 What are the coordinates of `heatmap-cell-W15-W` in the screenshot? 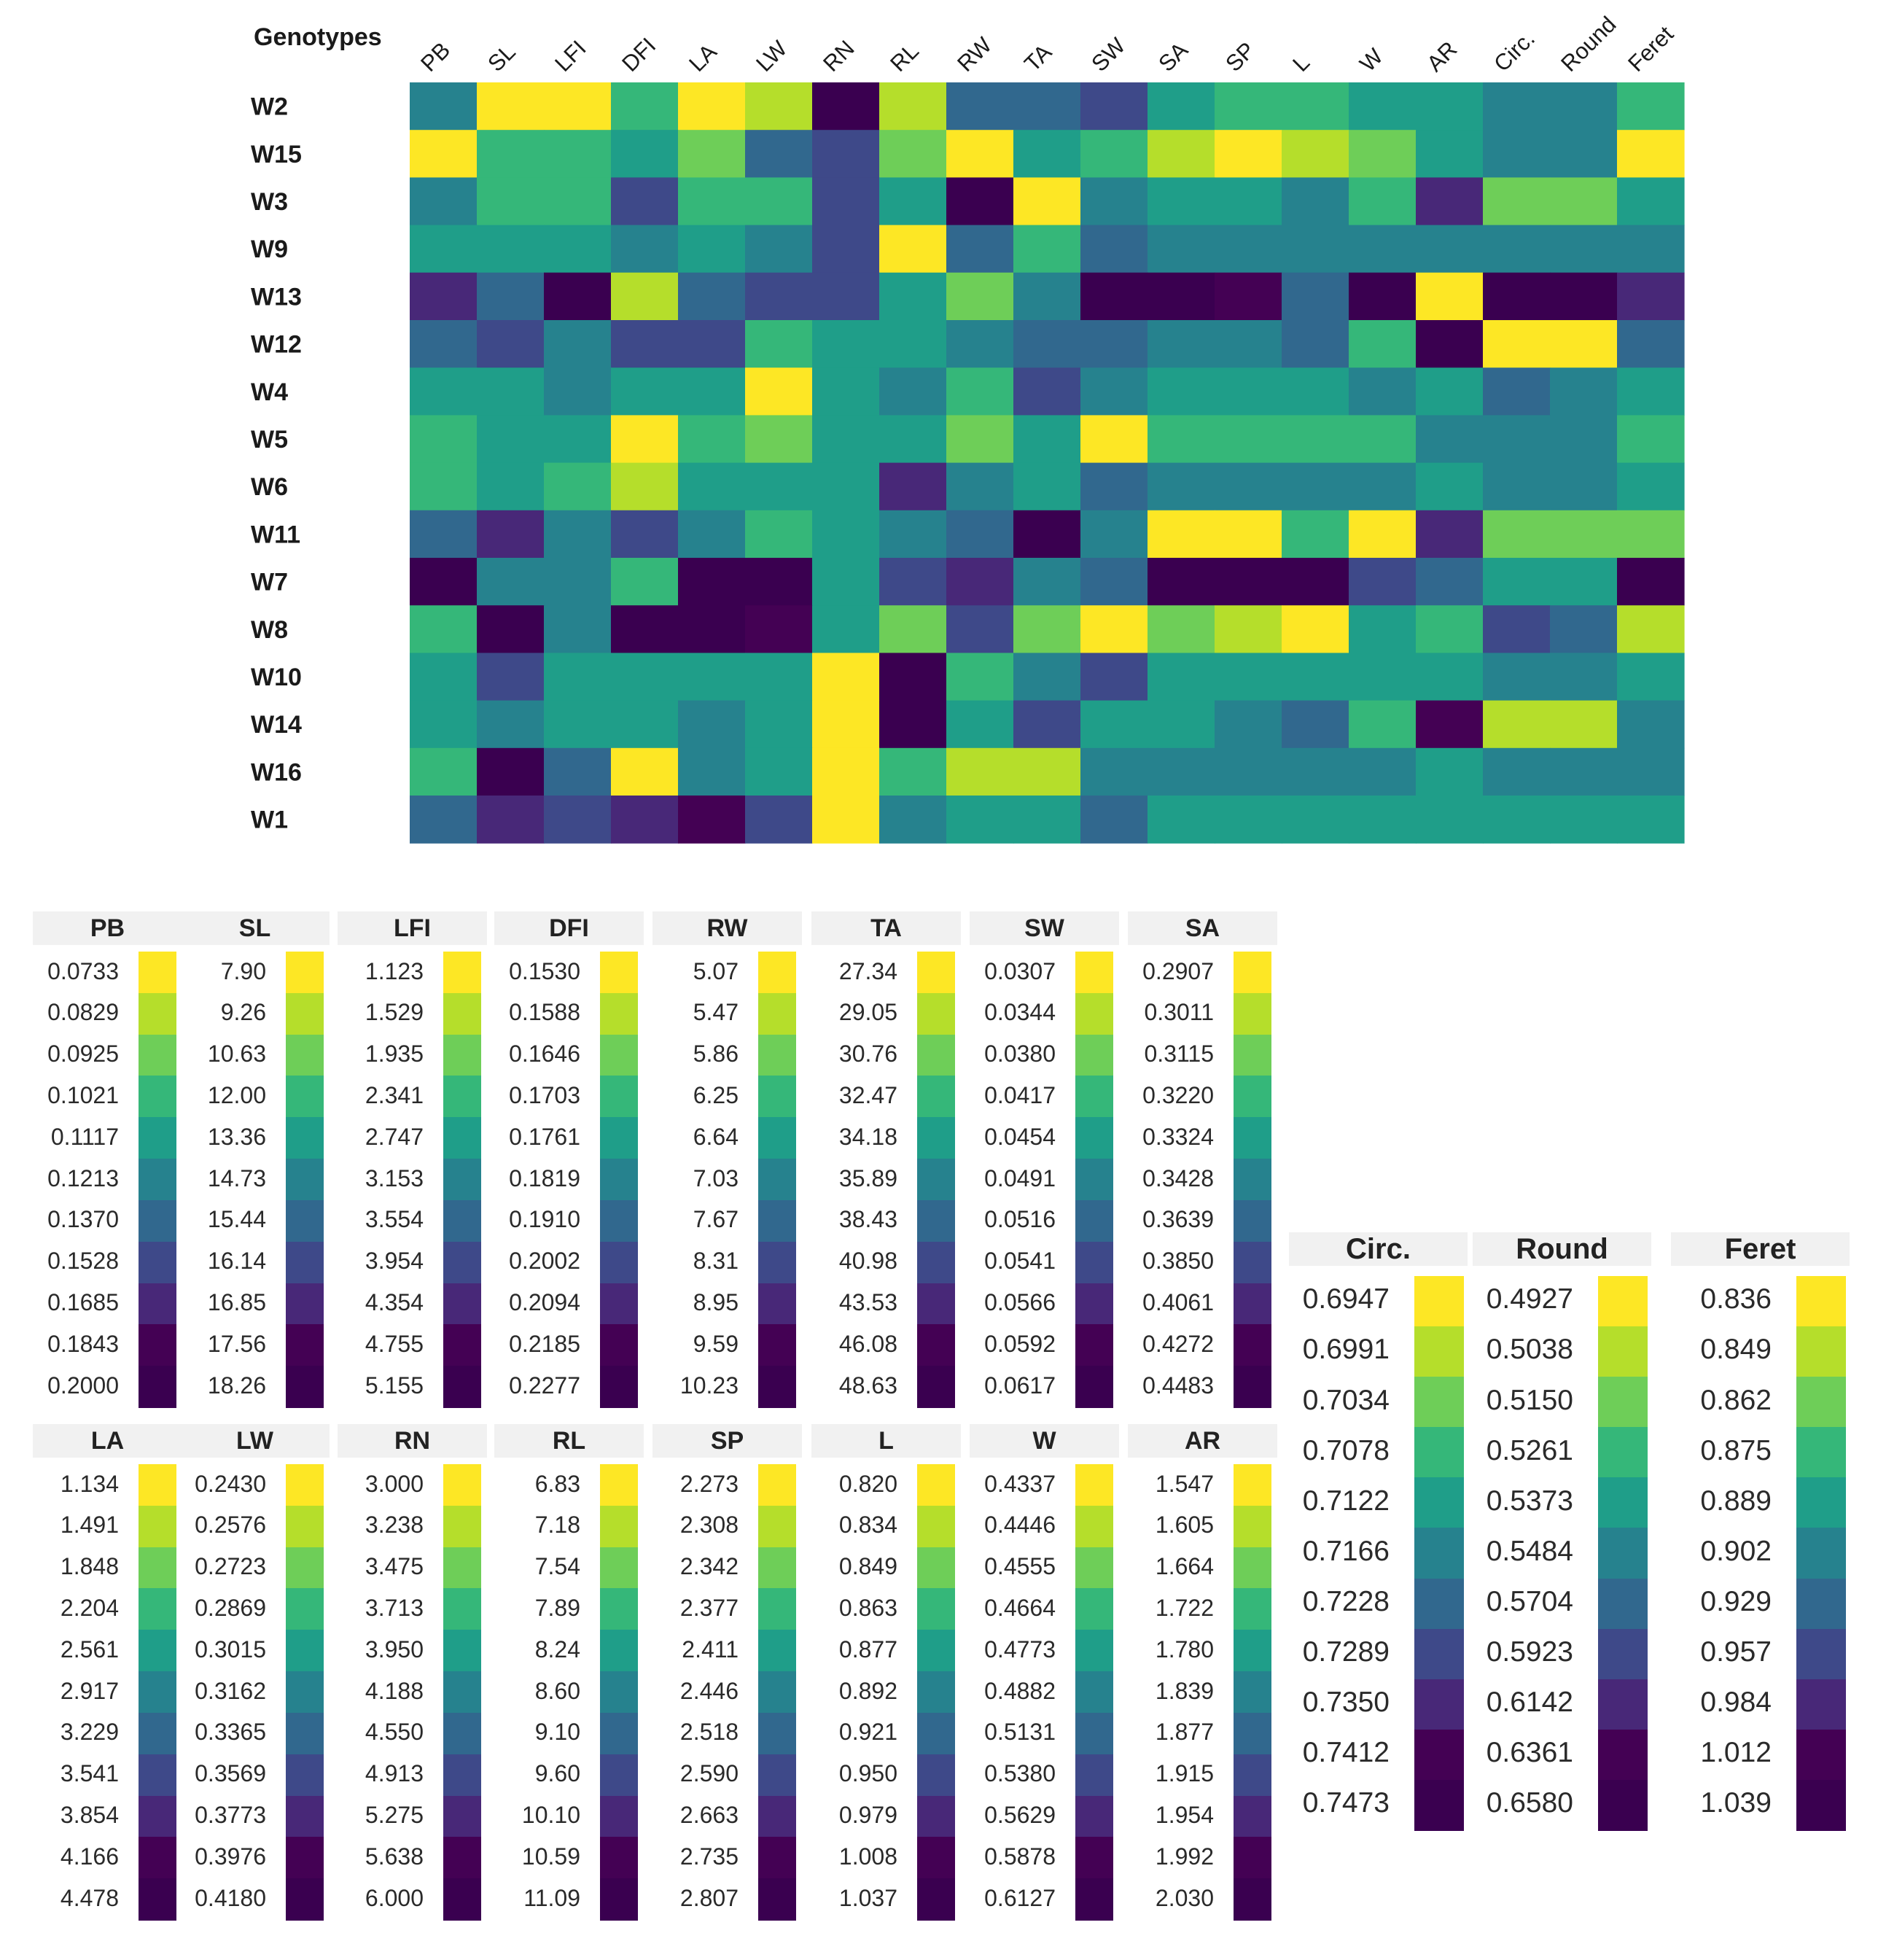 It's located at (1383, 154).